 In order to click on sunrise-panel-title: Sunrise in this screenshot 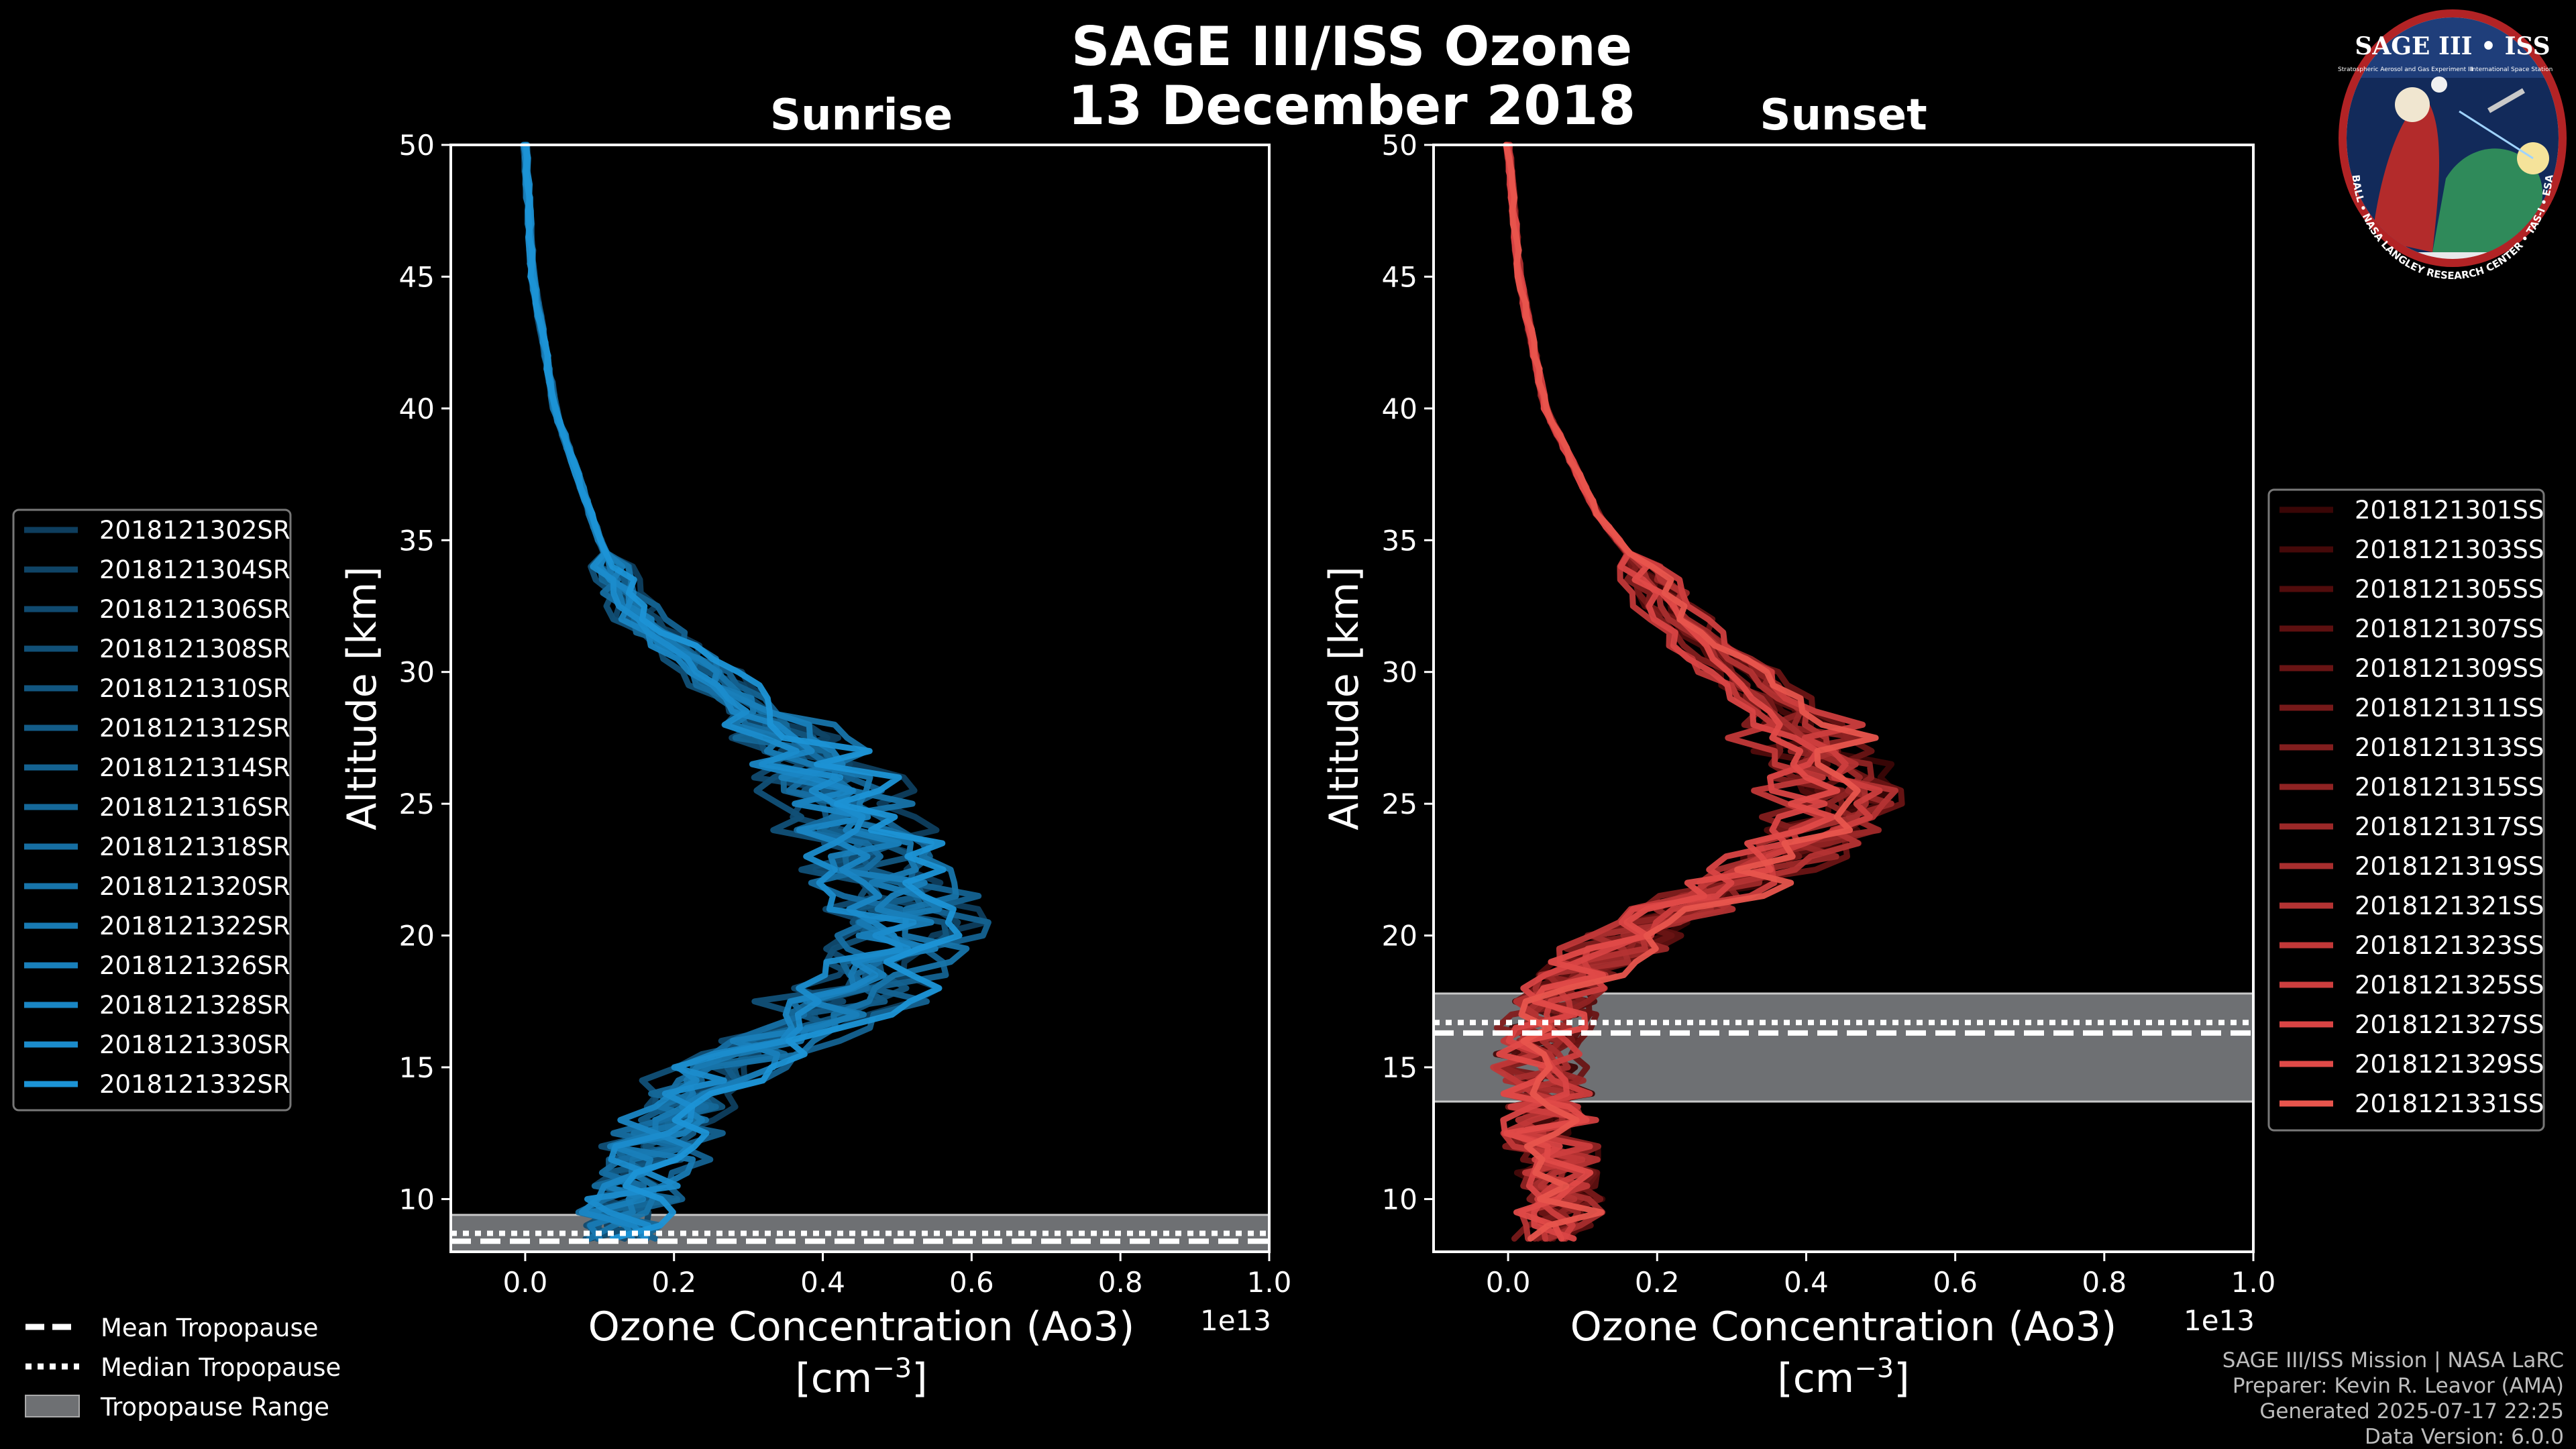, I will do `click(861, 115)`.